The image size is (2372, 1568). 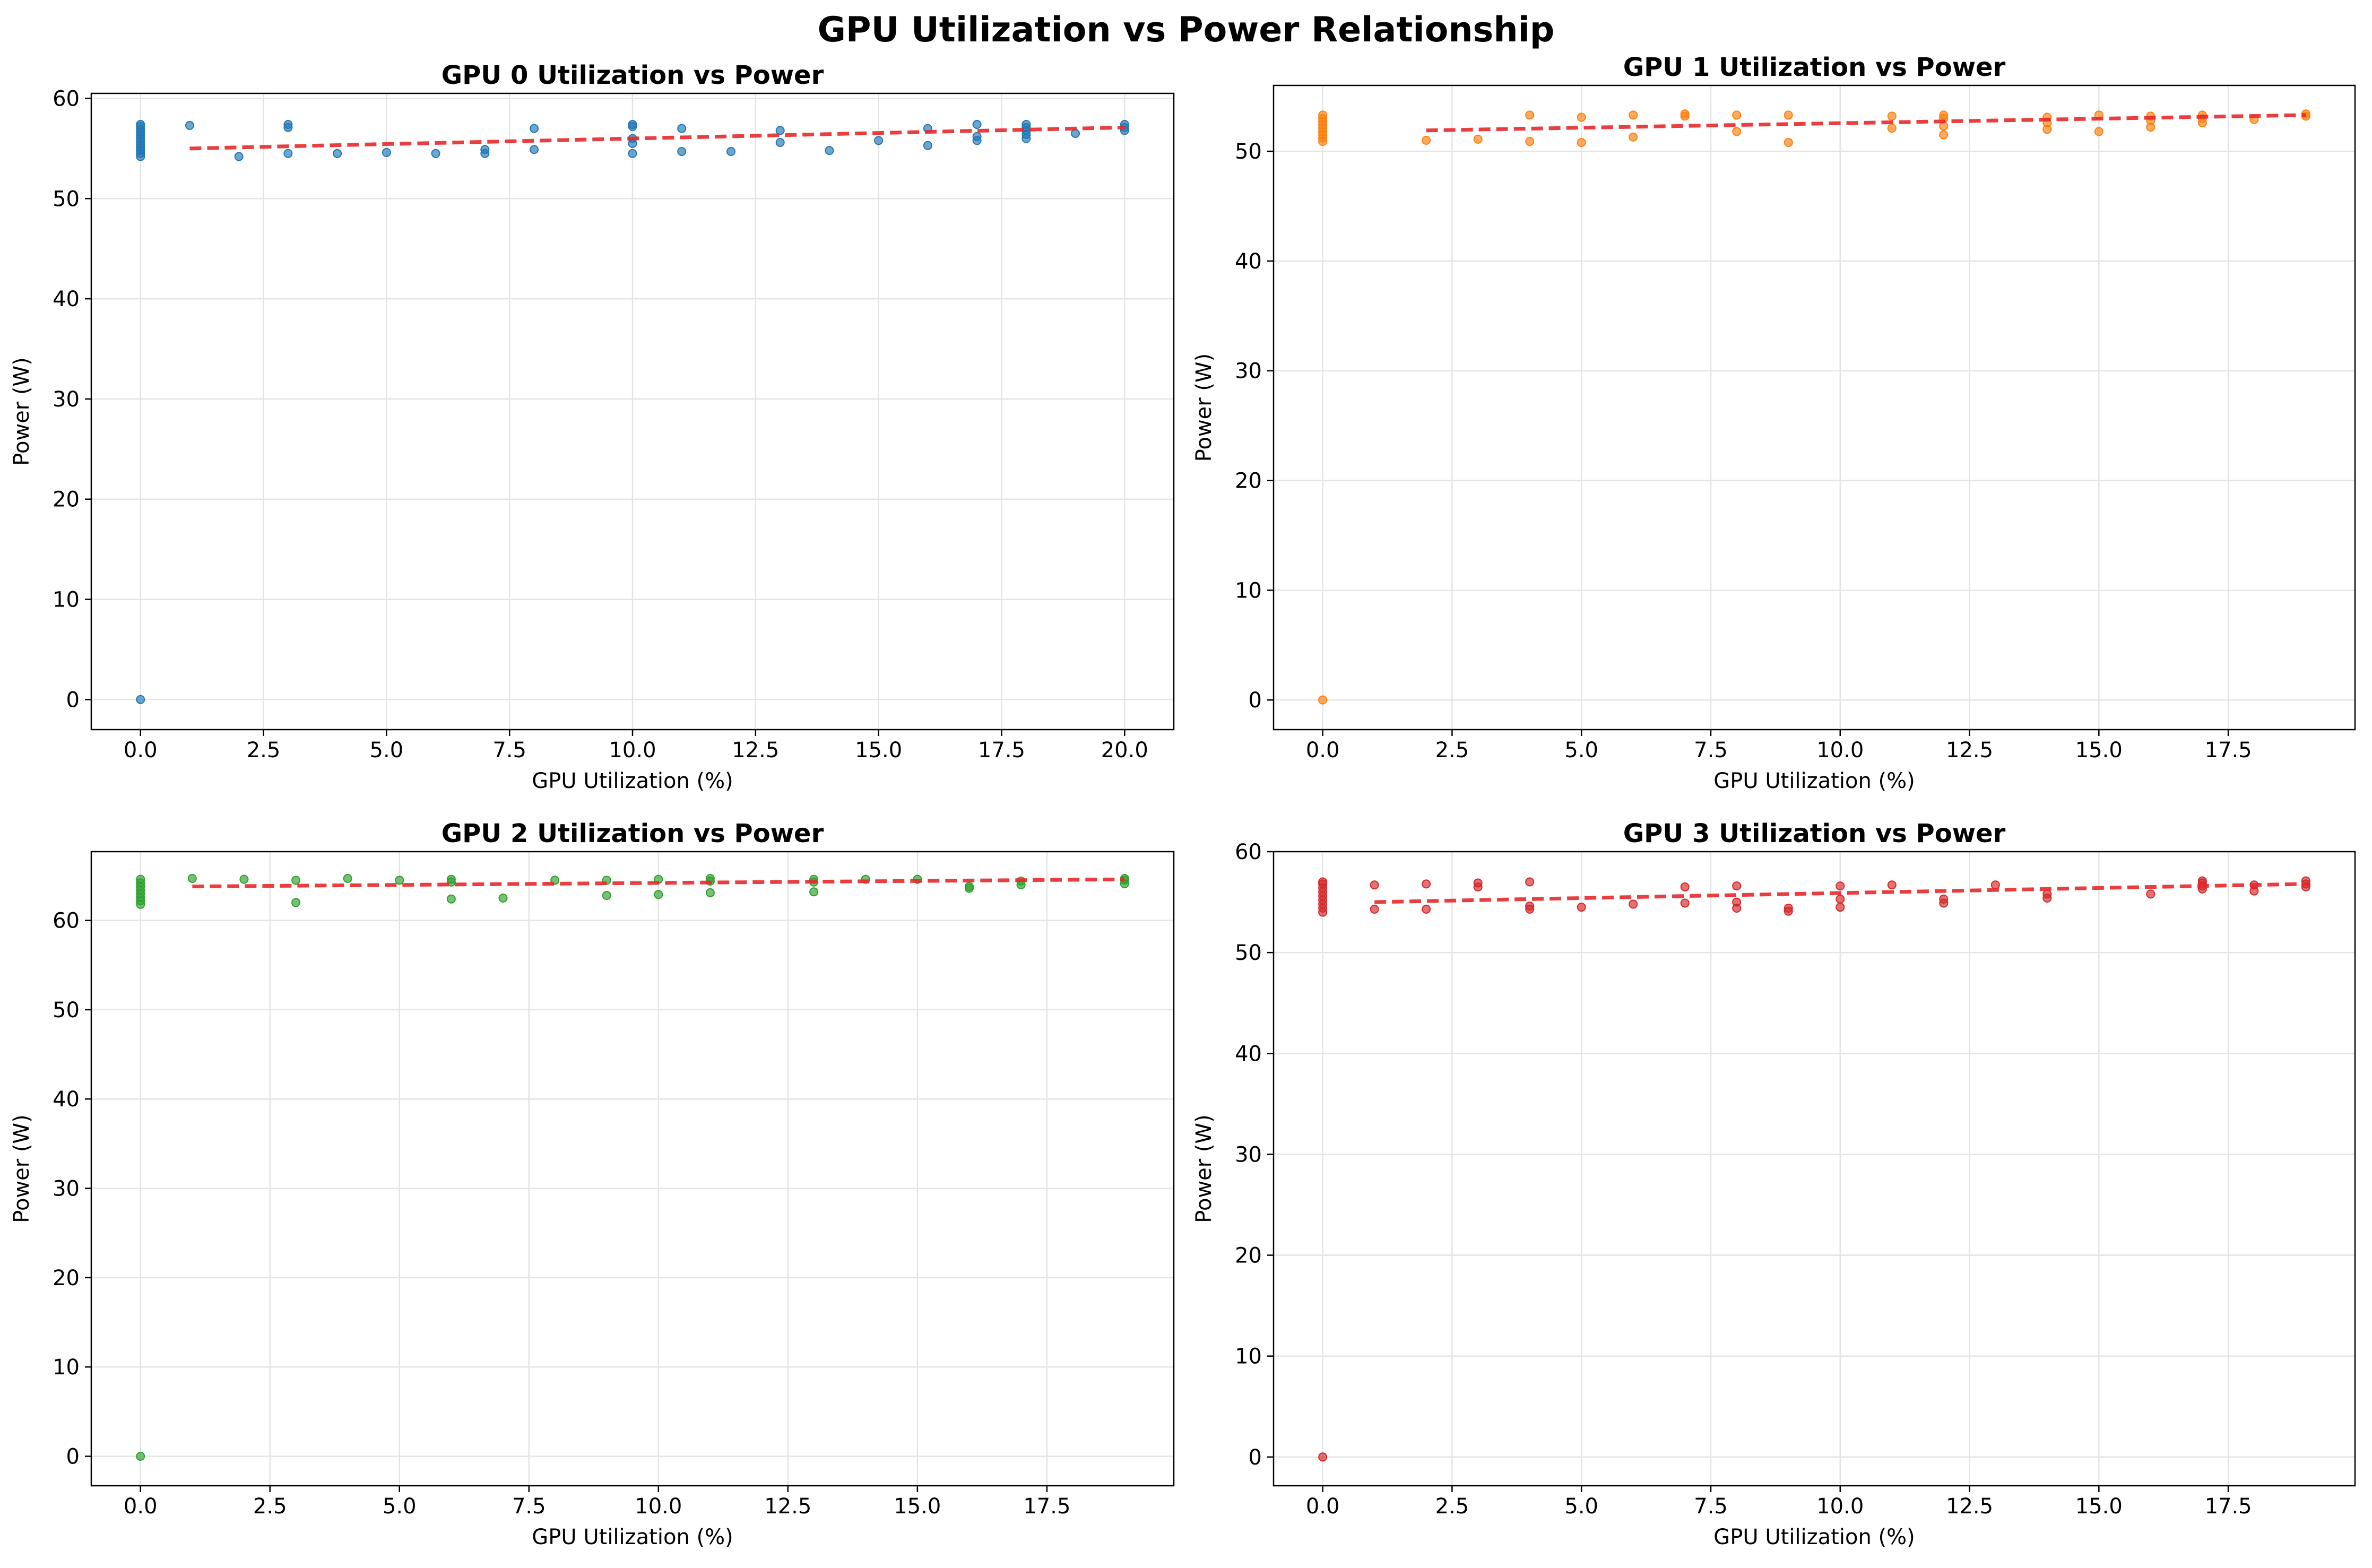 What do you see at coordinates (1125, 750) in the screenshot?
I see `x-tick-label: 20.0` at bounding box center [1125, 750].